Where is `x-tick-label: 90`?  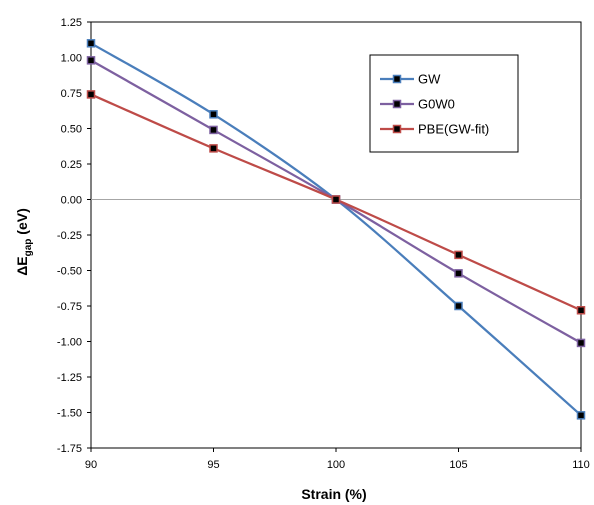
x-tick-label: 90 is located at coordinates (91, 465).